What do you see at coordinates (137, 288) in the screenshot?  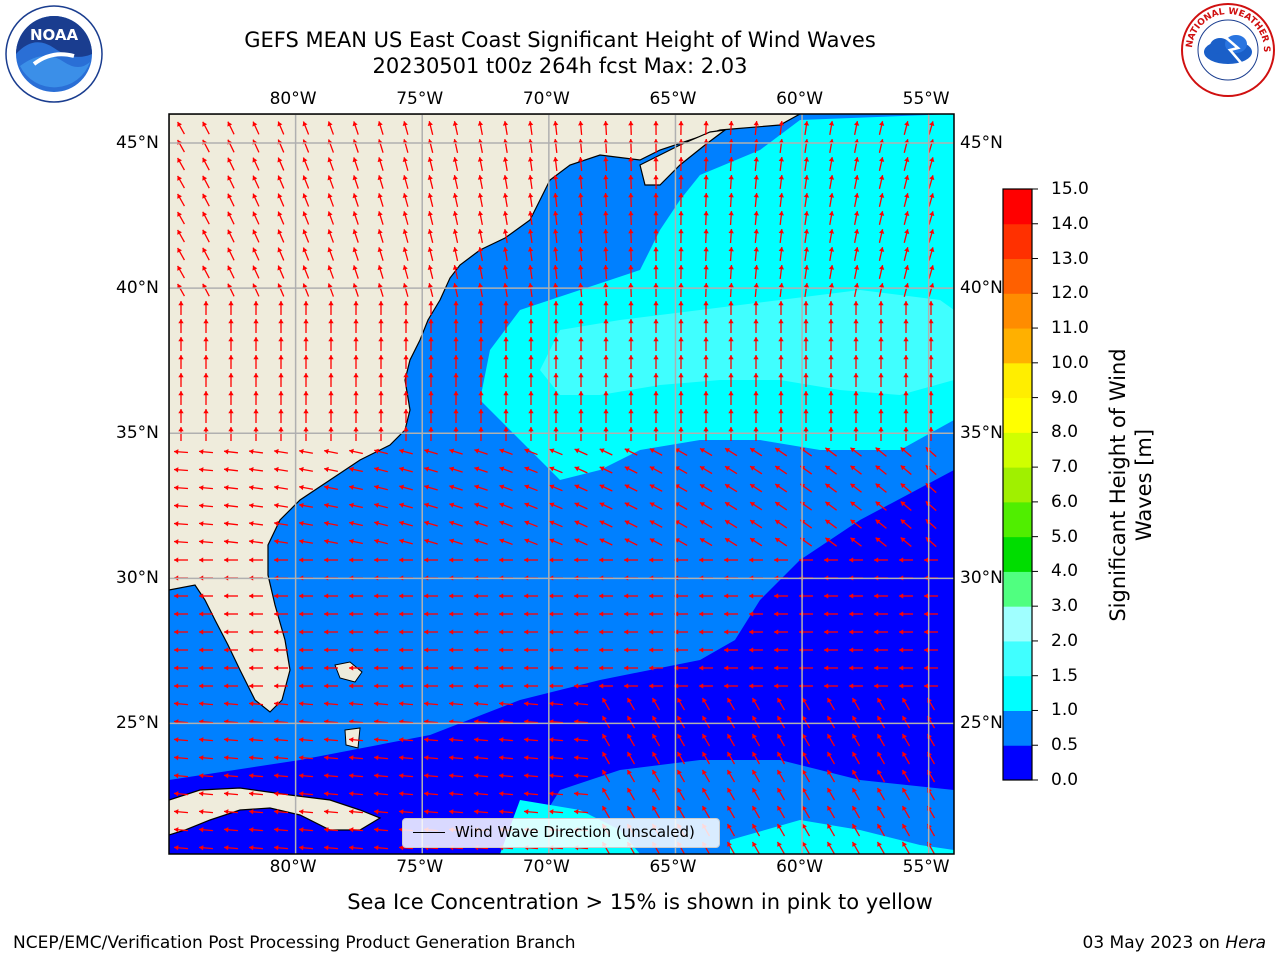 I see `lat-tick-label: 40°N` at bounding box center [137, 288].